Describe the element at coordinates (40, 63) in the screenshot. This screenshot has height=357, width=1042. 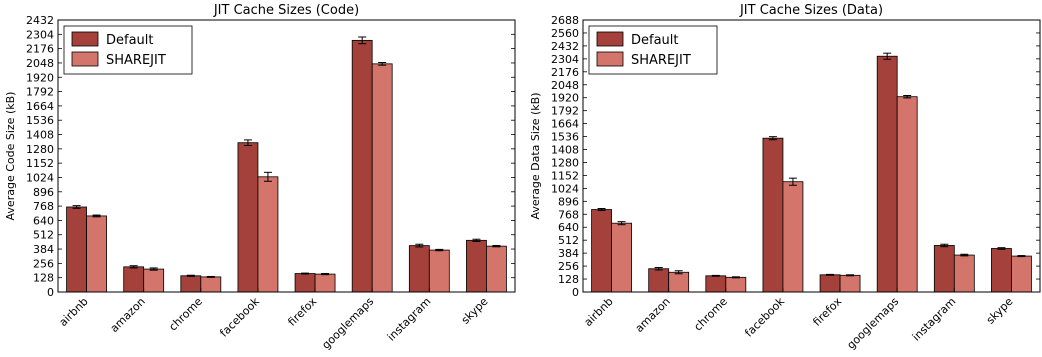
I see `y-tick-label: 2048` at that location.